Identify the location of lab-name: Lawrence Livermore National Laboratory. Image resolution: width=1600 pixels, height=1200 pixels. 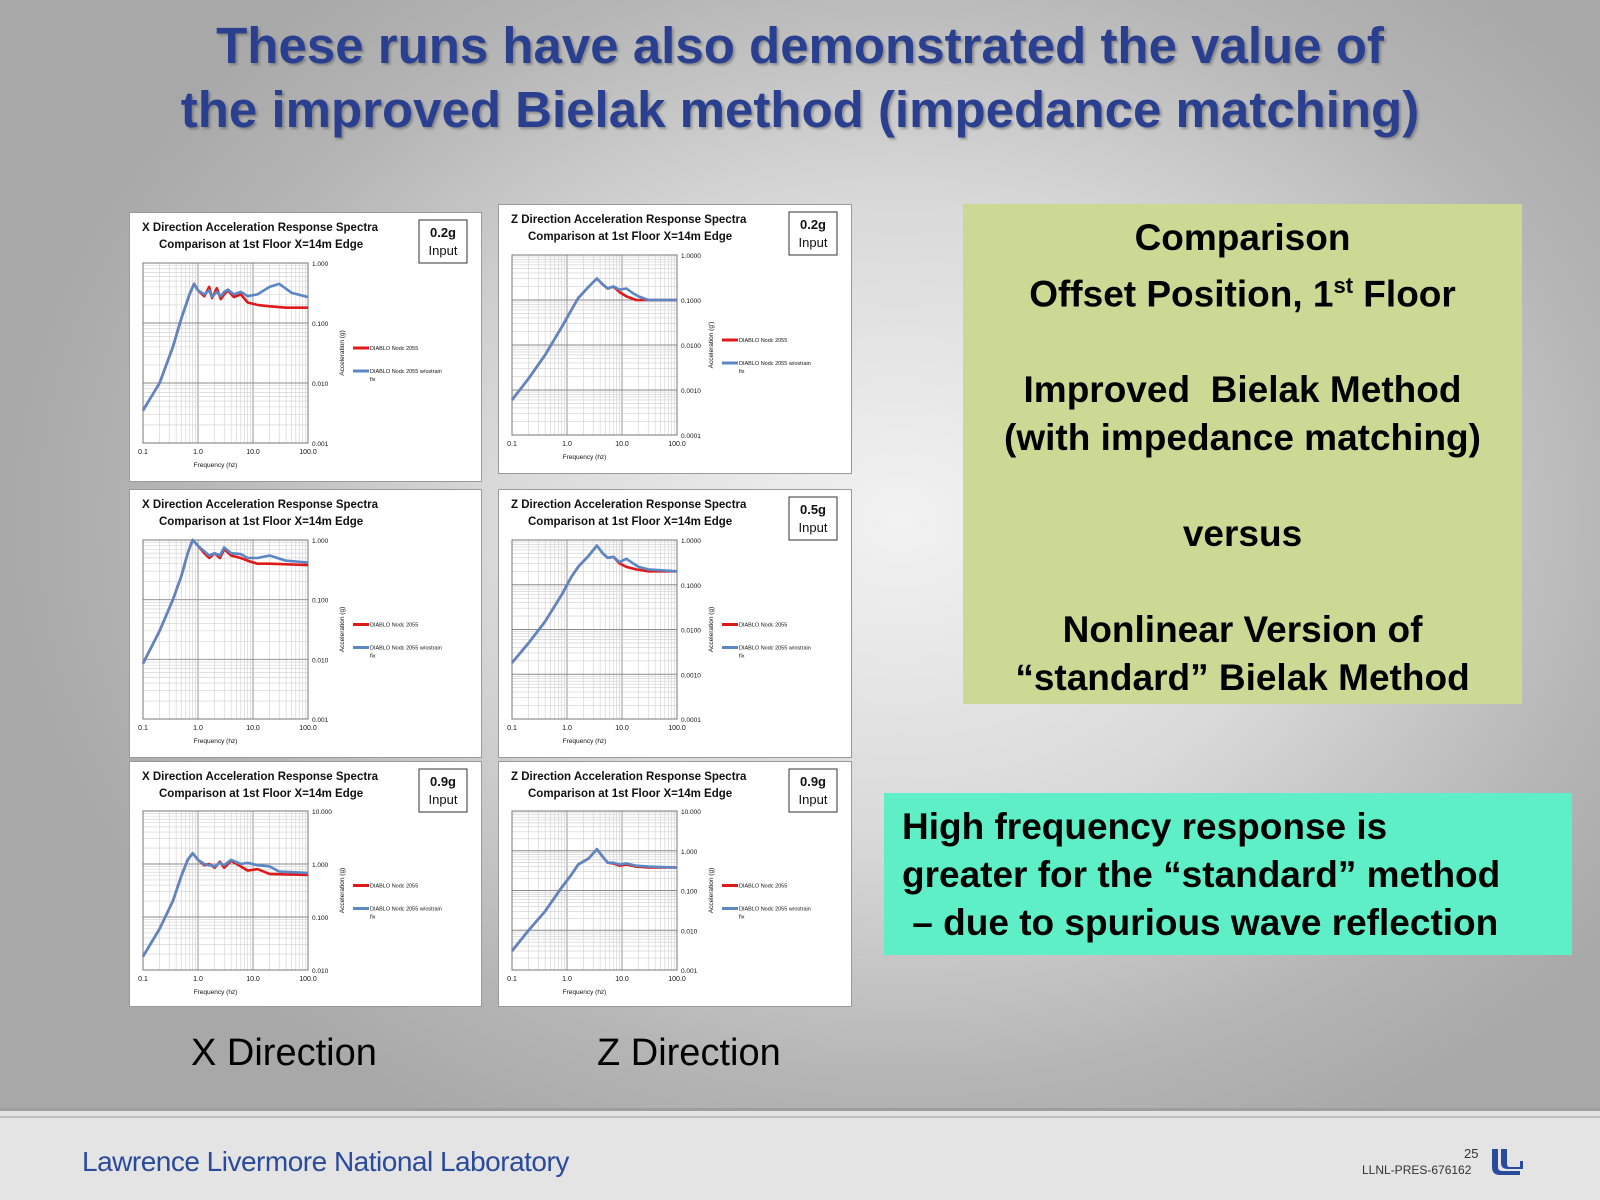
(325, 1161).